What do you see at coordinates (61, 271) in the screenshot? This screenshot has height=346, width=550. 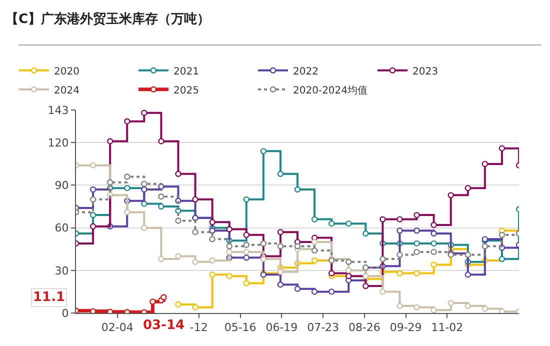 I see `y-tick-label: 30` at bounding box center [61, 271].